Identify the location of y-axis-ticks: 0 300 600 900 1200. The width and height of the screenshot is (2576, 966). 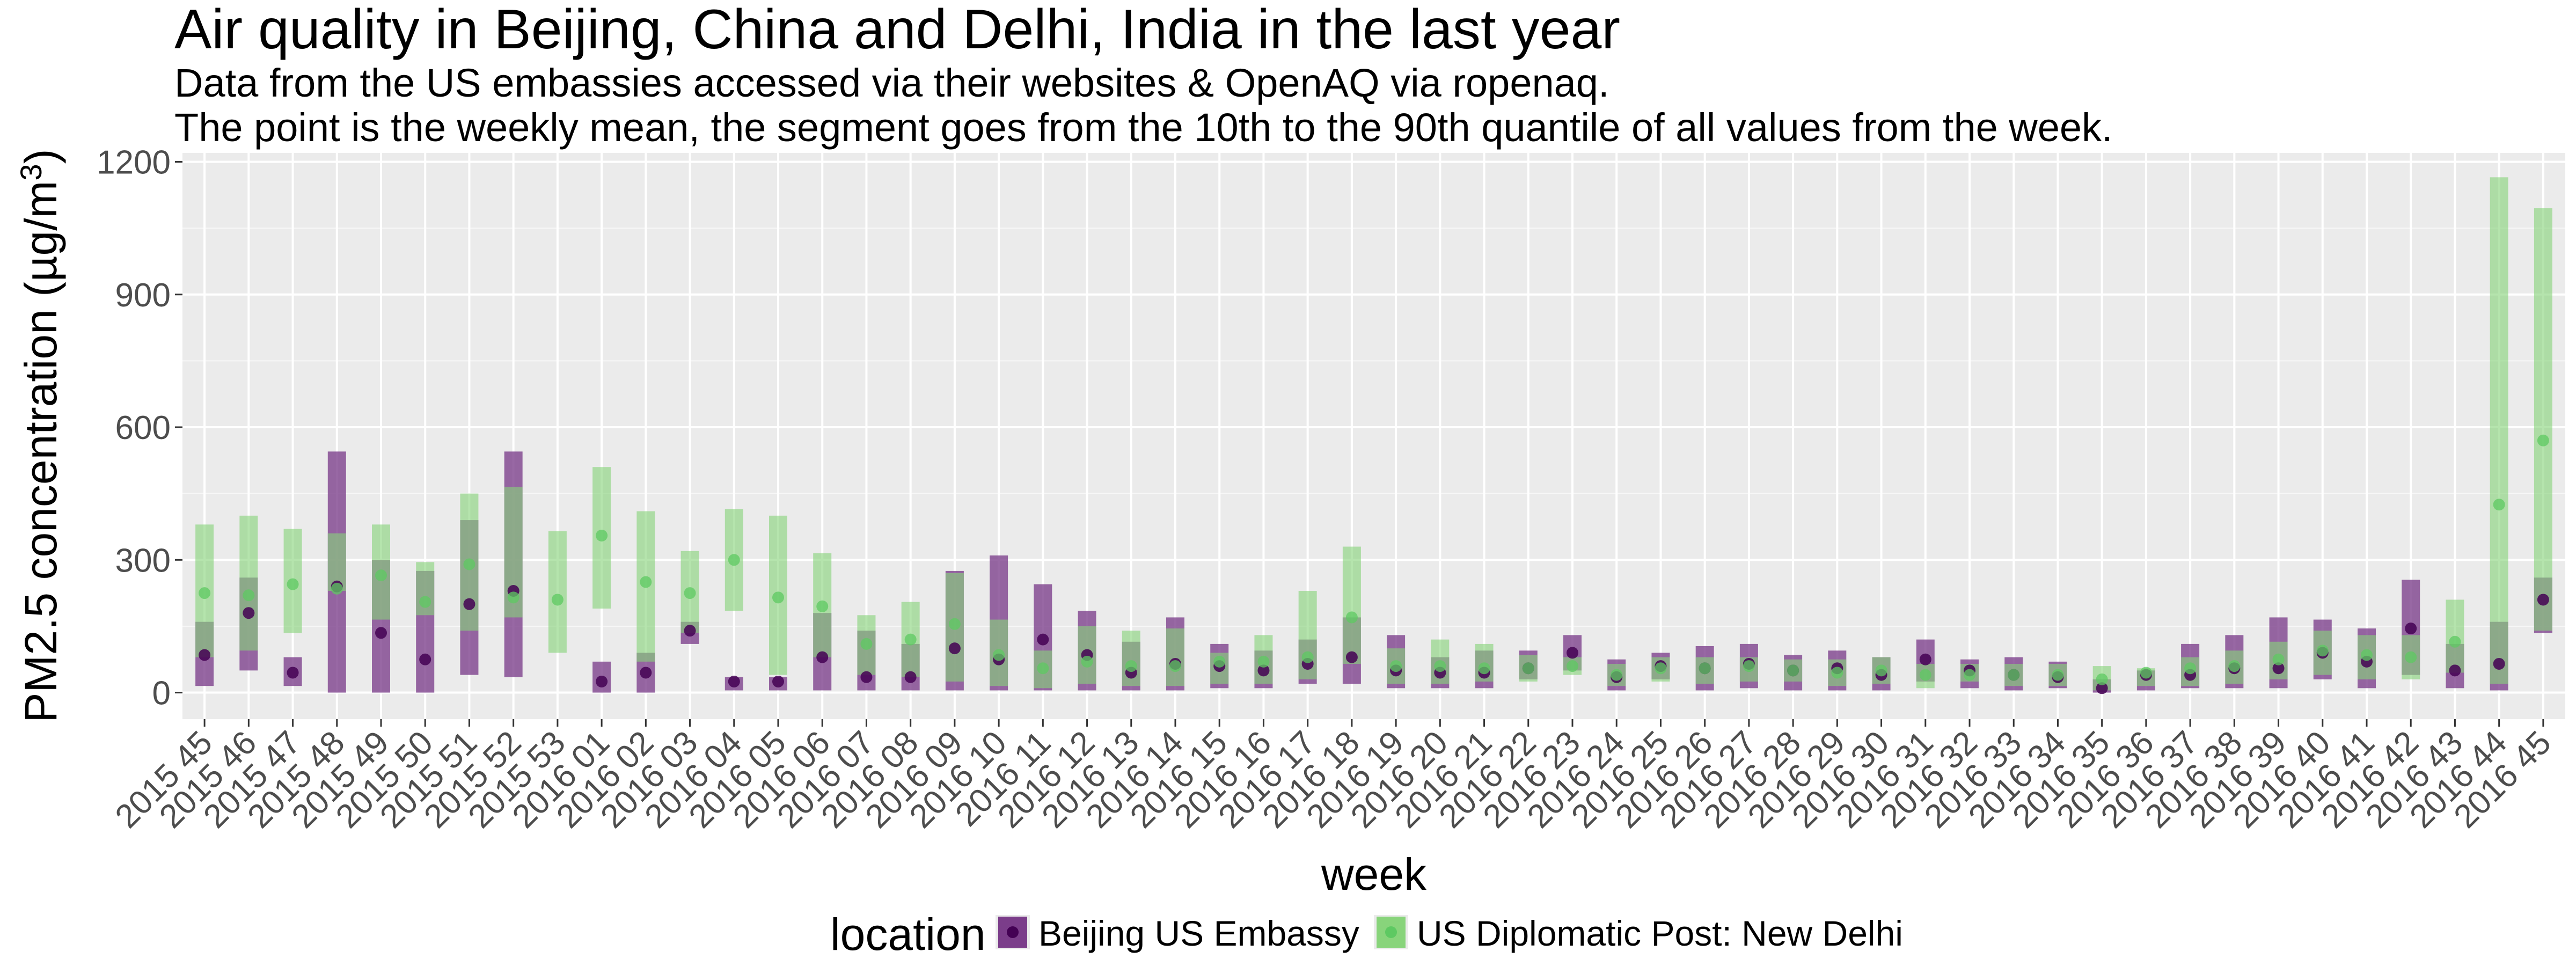
(139, 428).